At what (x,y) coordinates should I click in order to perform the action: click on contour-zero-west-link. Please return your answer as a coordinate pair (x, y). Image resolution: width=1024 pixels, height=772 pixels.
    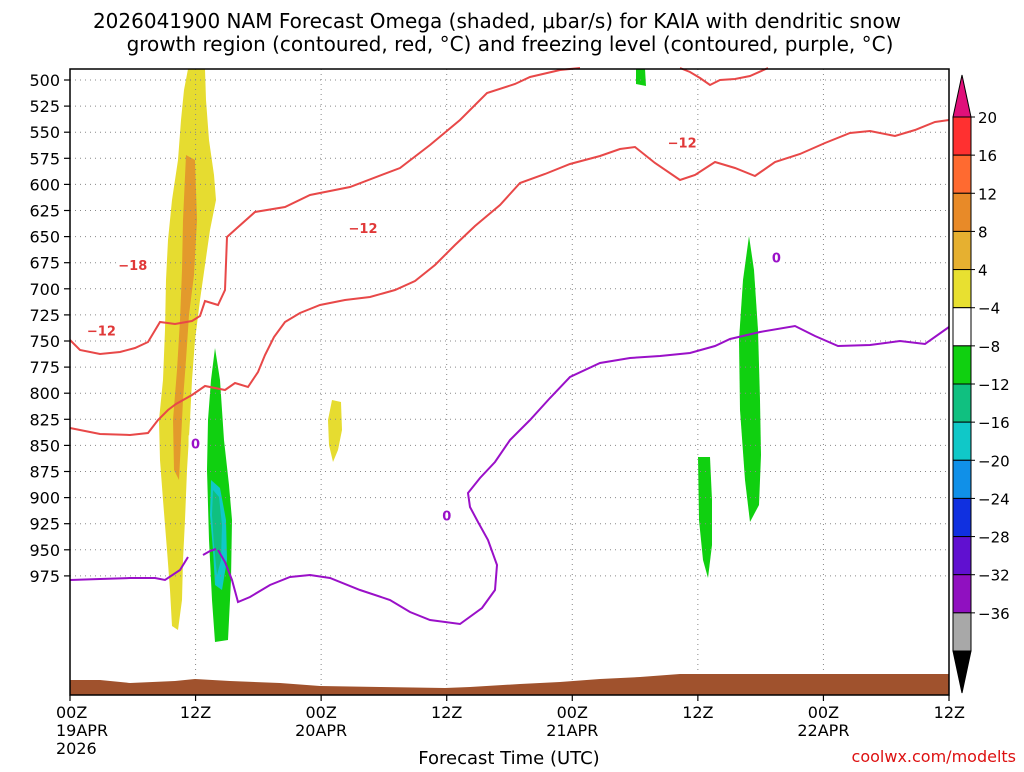
    Looking at the image, I should click on (209, 552).